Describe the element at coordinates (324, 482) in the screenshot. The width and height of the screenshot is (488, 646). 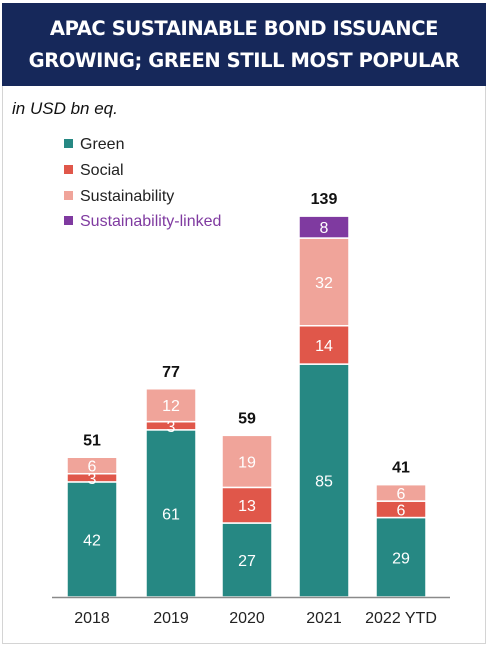
I see `segment-label: 85` at that location.